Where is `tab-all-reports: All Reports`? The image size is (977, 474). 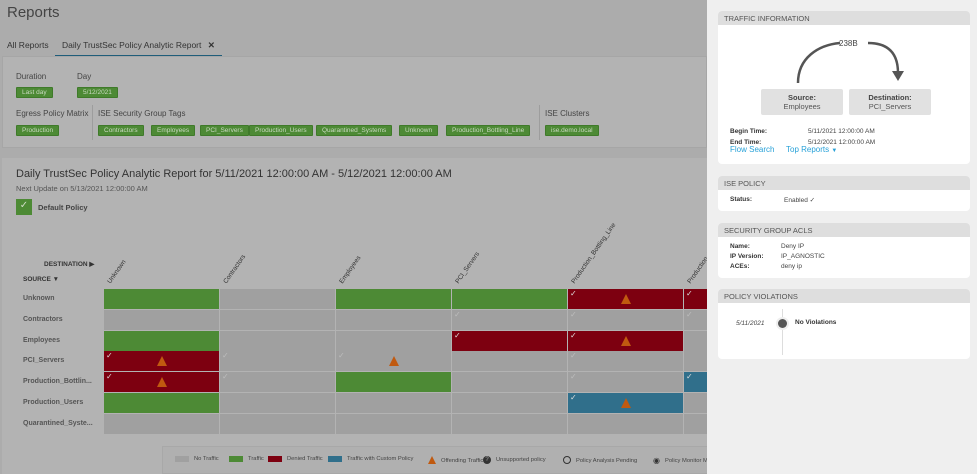 tab-all-reports: All Reports is located at coordinates (28, 45).